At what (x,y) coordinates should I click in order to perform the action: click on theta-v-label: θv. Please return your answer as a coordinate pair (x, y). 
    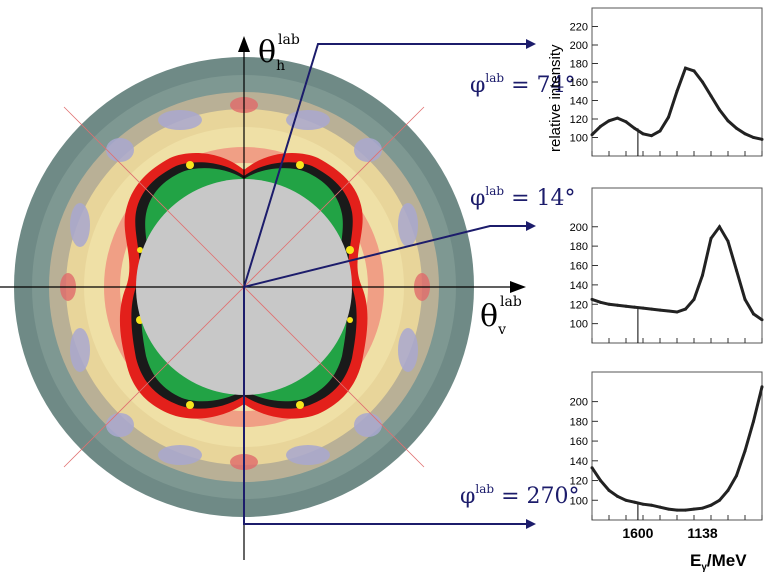
    Looking at the image, I should click on (493, 318).